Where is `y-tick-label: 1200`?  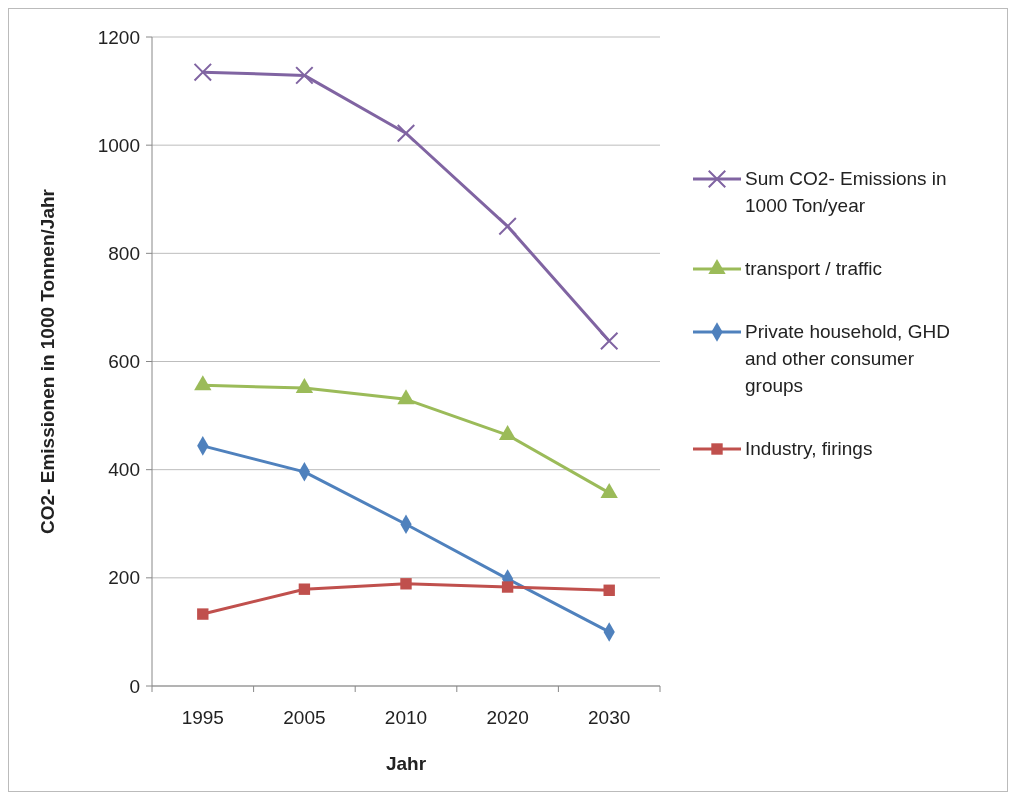
y-tick-label: 1200 is located at coordinates (118, 37).